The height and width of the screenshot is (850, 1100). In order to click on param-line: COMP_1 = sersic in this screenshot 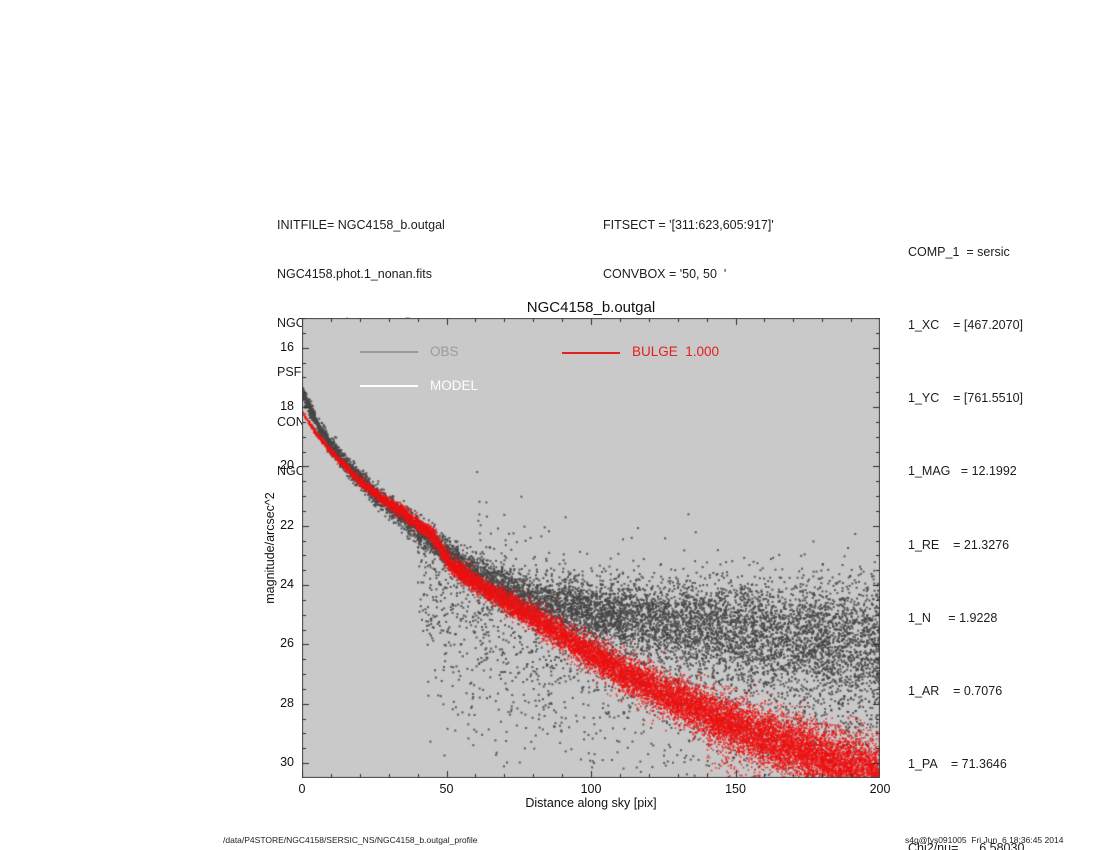, I will do `click(959, 251)`.